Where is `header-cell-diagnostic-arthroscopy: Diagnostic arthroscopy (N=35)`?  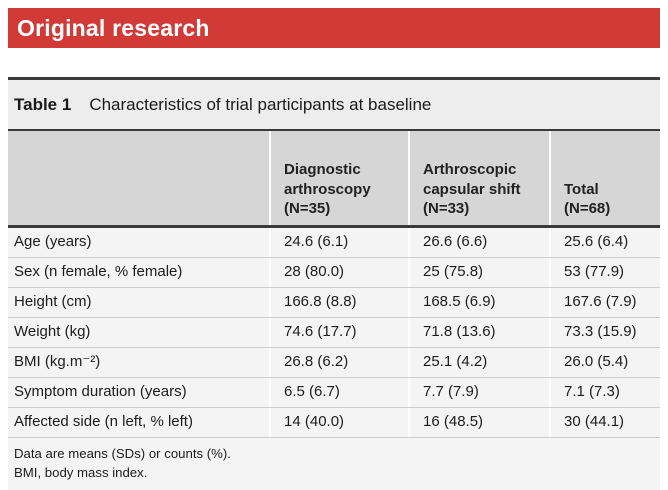
header-cell-diagnostic-arthroscopy: Diagnostic arthroscopy (N=35) is located at coordinates (338, 178).